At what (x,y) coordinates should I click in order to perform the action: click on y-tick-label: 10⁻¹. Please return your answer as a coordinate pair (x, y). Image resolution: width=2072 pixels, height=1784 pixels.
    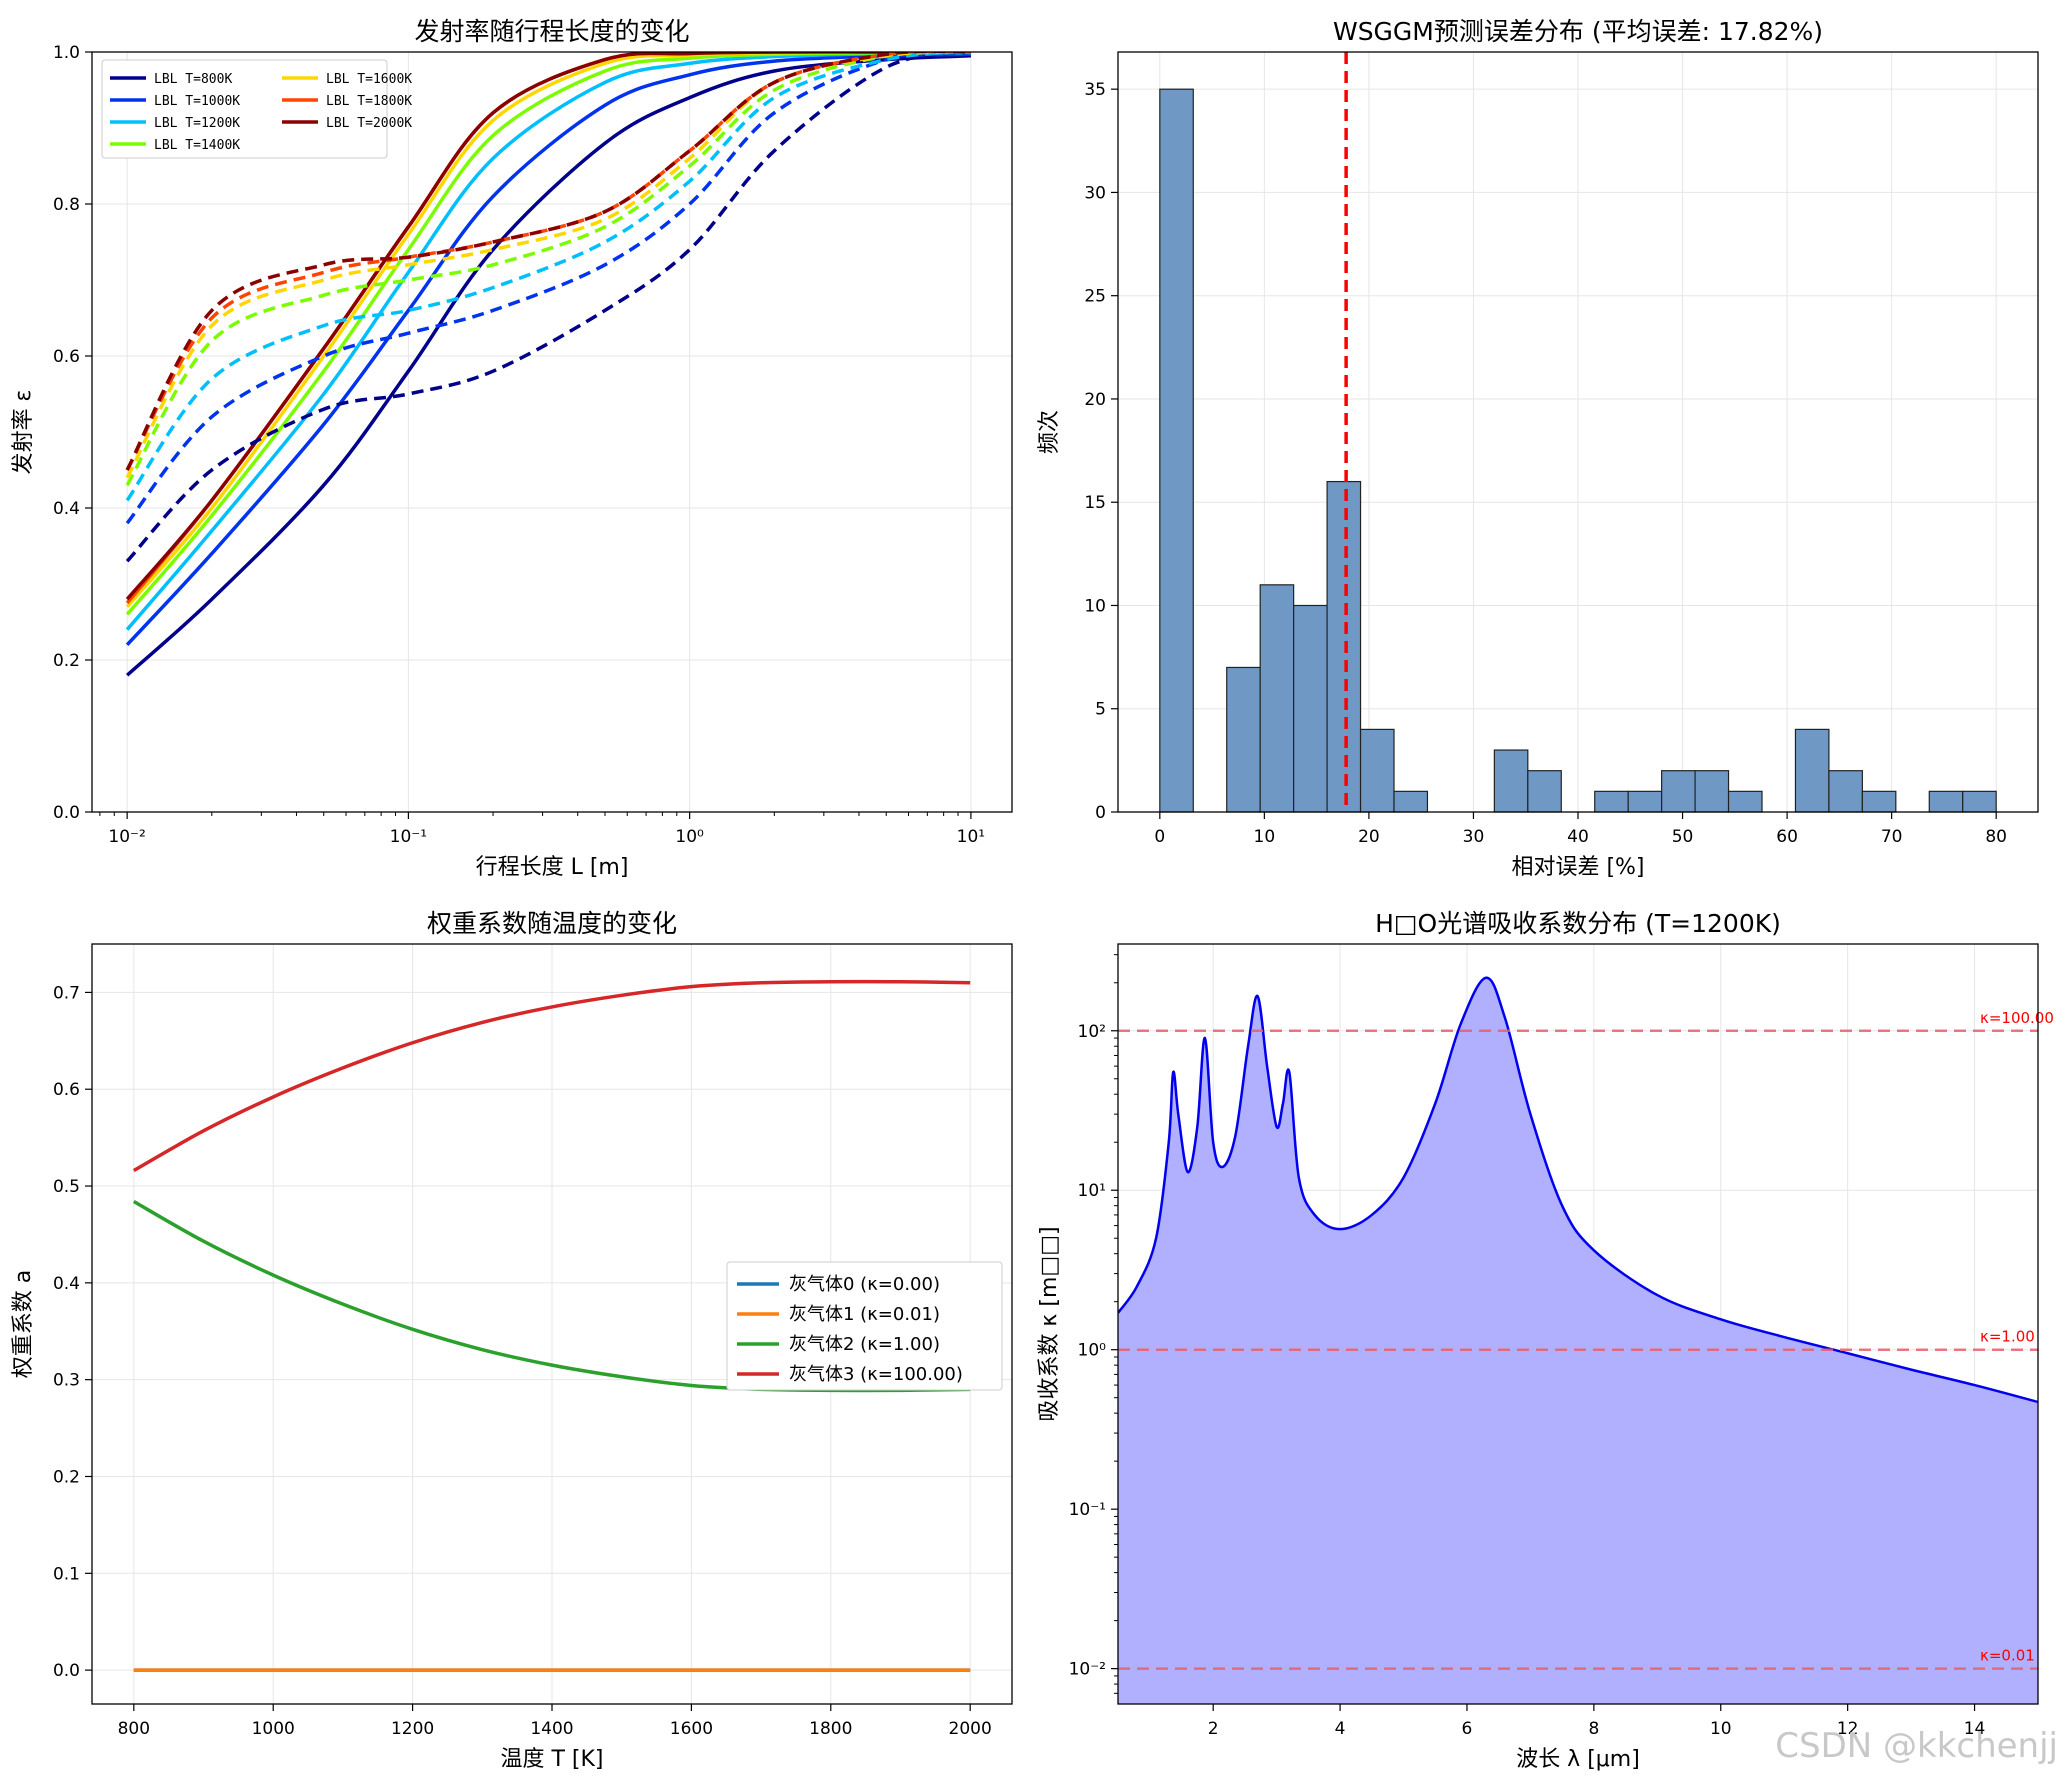
    Looking at the image, I should click on (1087, 1510).